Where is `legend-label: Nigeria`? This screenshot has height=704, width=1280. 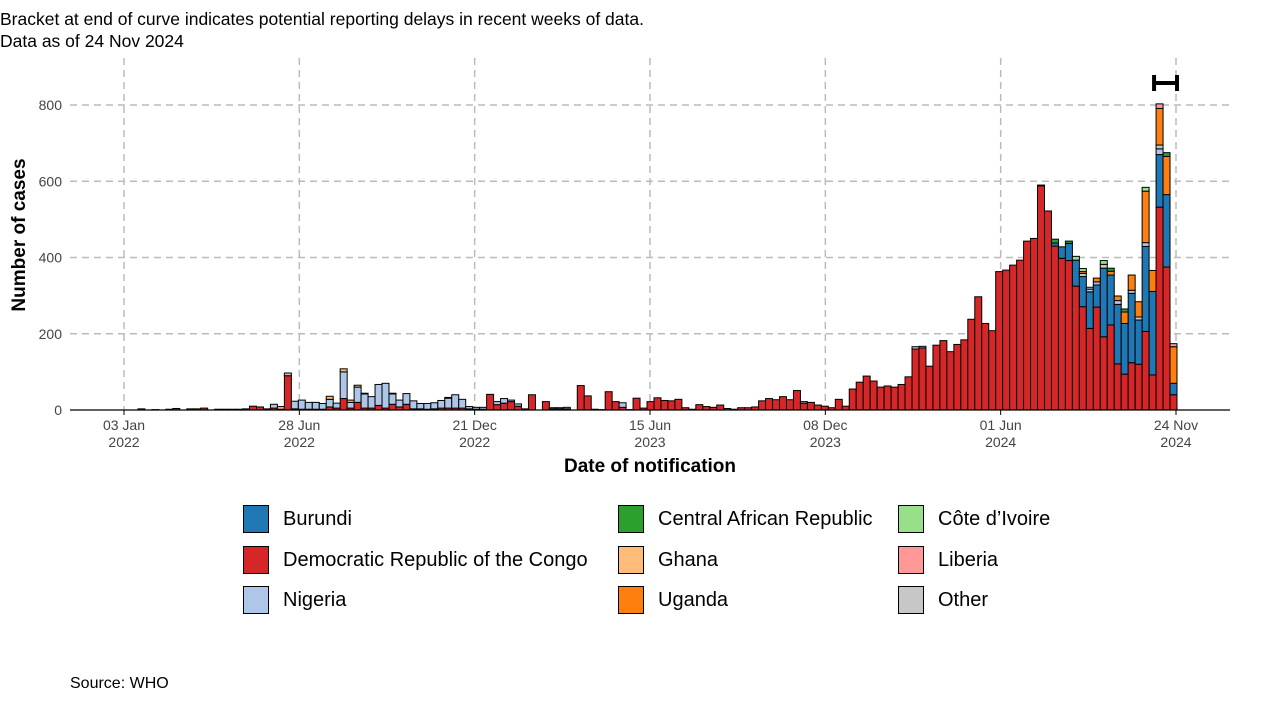 legend-label: Nigeria is located at coordinates (315, 599).